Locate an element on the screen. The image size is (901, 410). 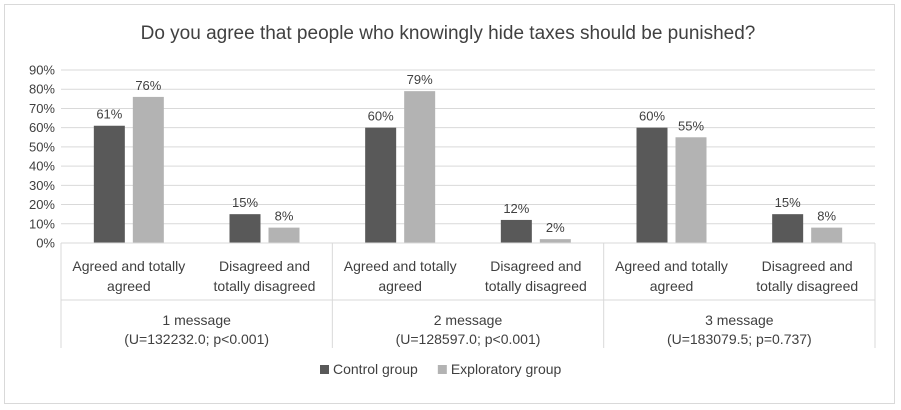
group-label: 1 message is located at coordinates (196, 320).